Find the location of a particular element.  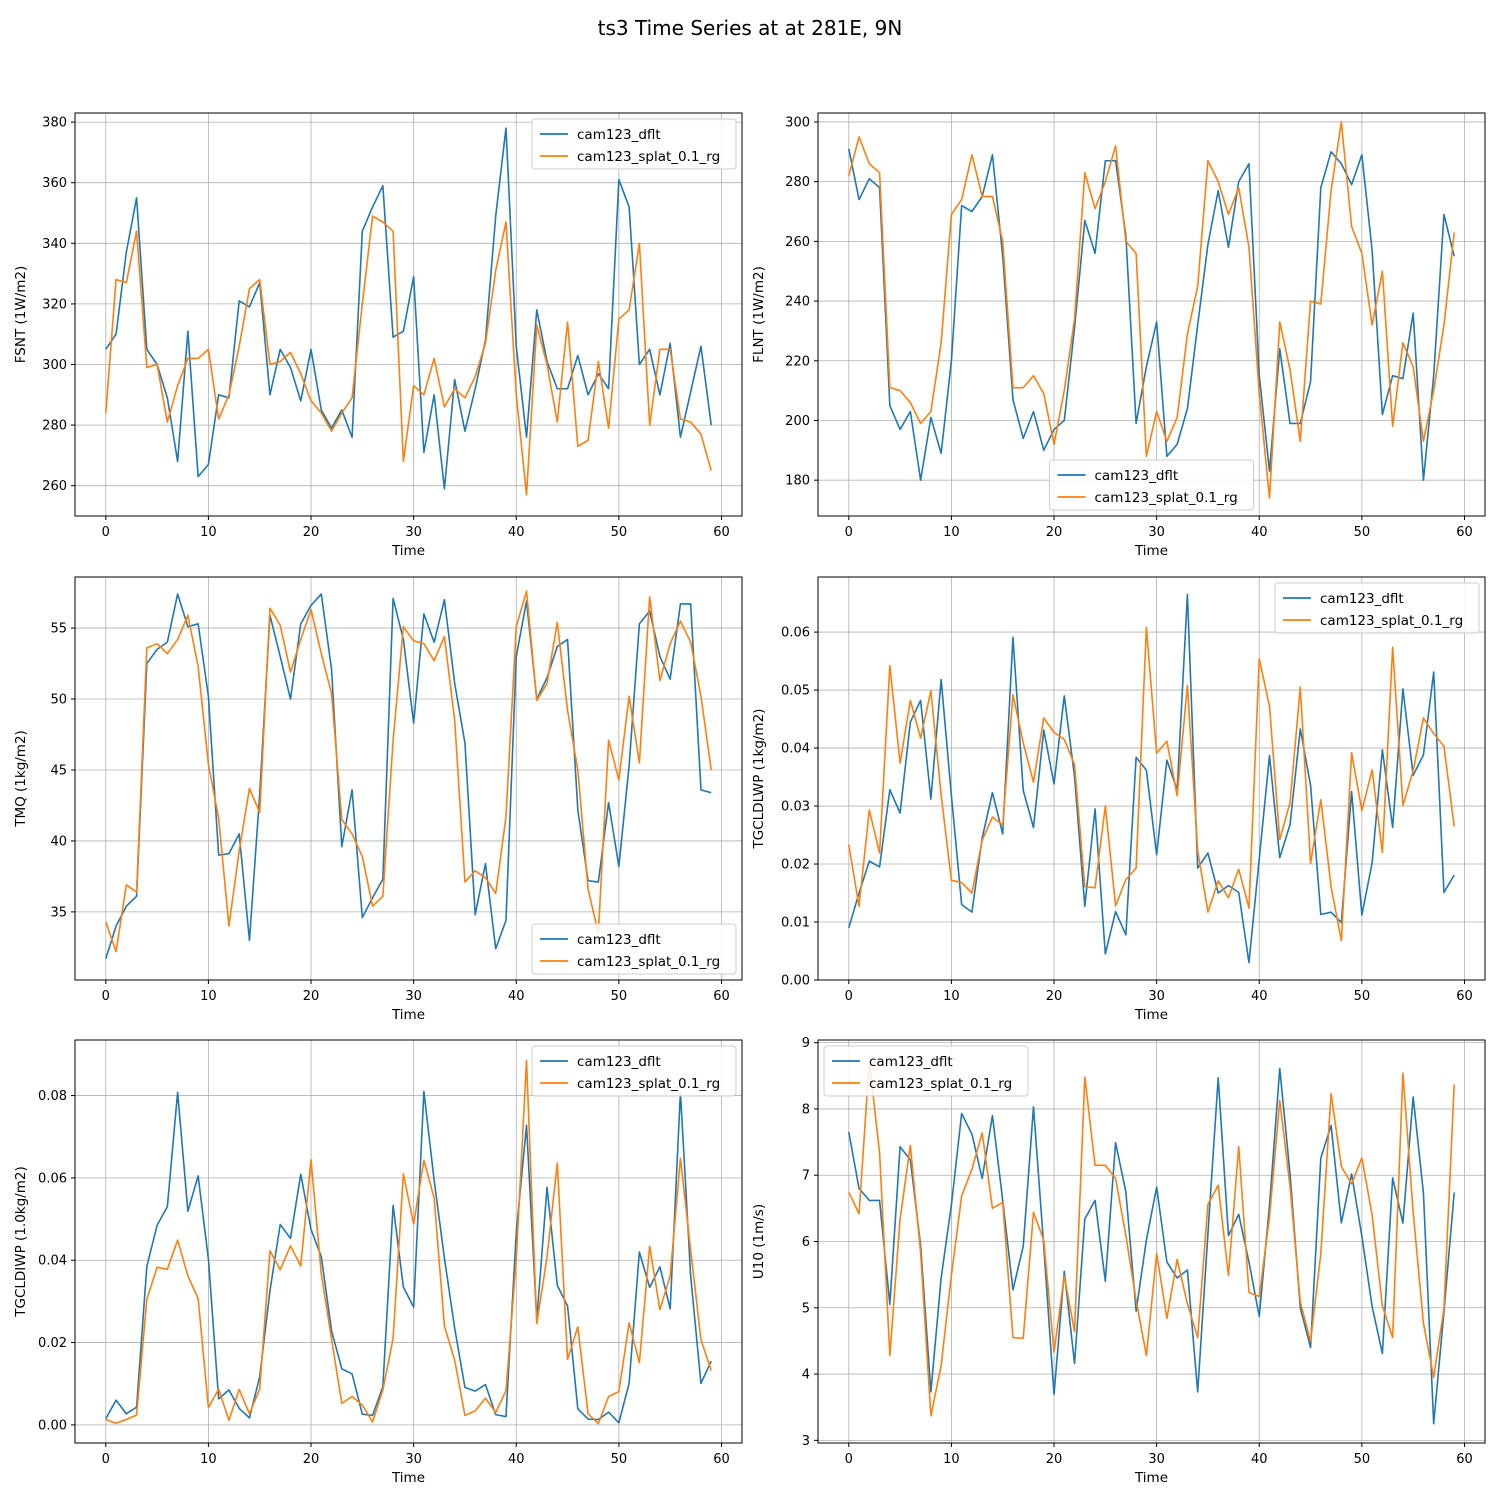

y-tick-label: 180 is located at coordinates (797, 481).